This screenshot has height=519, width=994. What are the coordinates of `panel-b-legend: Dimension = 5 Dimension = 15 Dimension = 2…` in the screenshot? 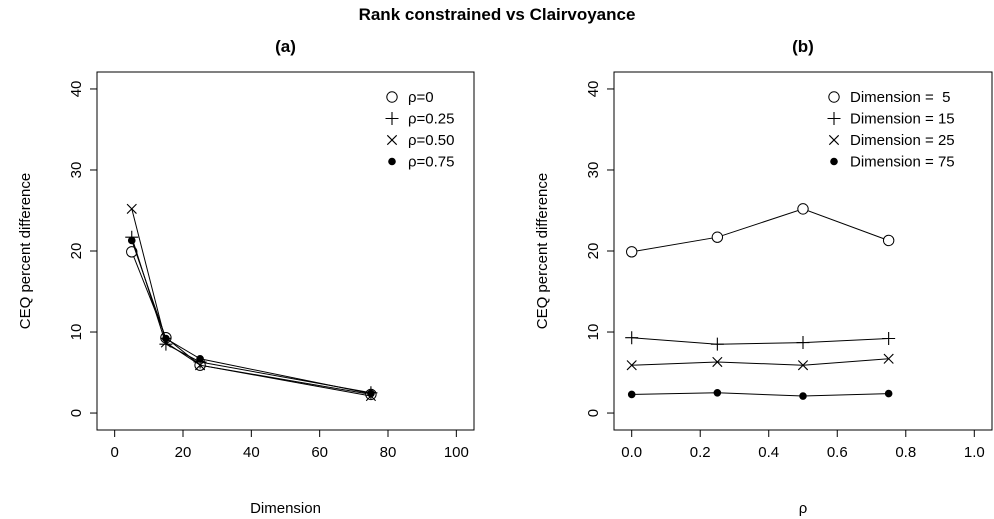 It's located at (891, 130).